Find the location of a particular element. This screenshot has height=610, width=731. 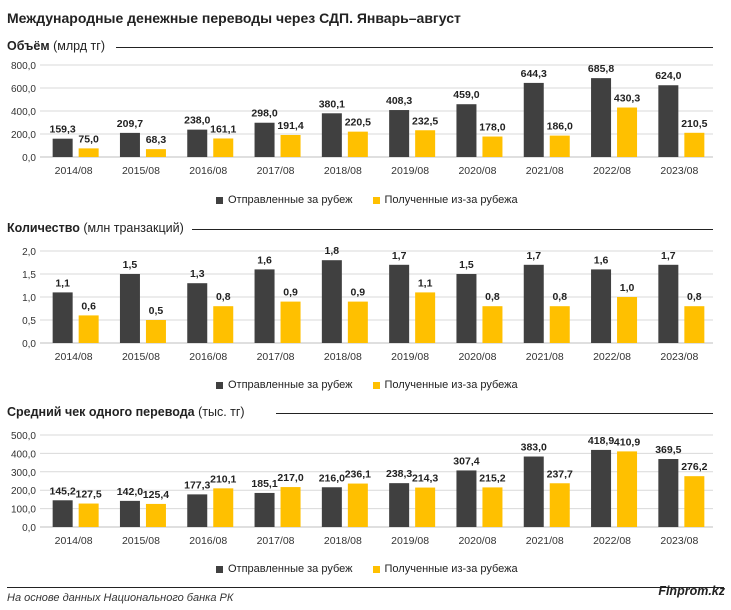

data-label-received: 125,4 is located at coordinates (156, 495).